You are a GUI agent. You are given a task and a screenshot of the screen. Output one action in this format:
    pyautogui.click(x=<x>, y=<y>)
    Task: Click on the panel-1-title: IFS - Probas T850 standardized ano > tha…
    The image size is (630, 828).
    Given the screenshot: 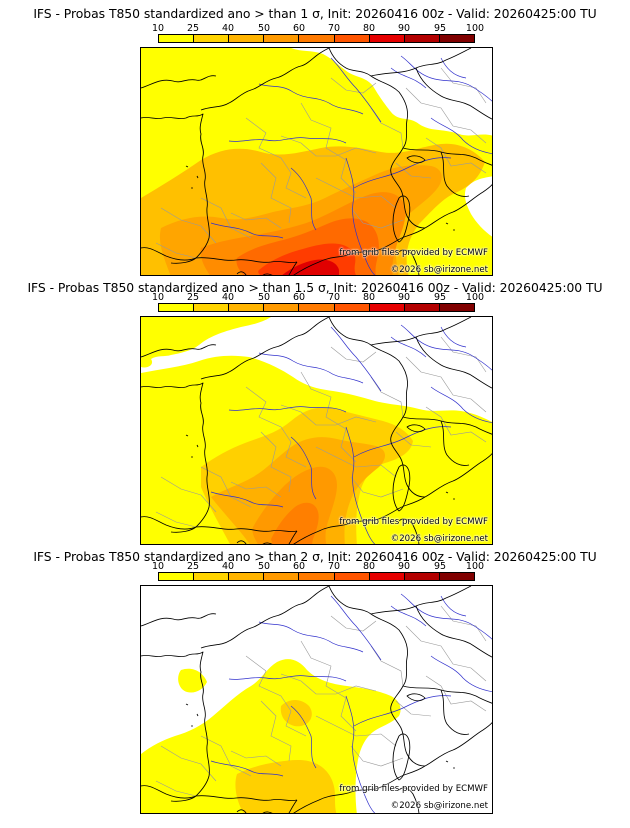 What is the action you would take?
    pyautogui.click(x=315, y=13)
    